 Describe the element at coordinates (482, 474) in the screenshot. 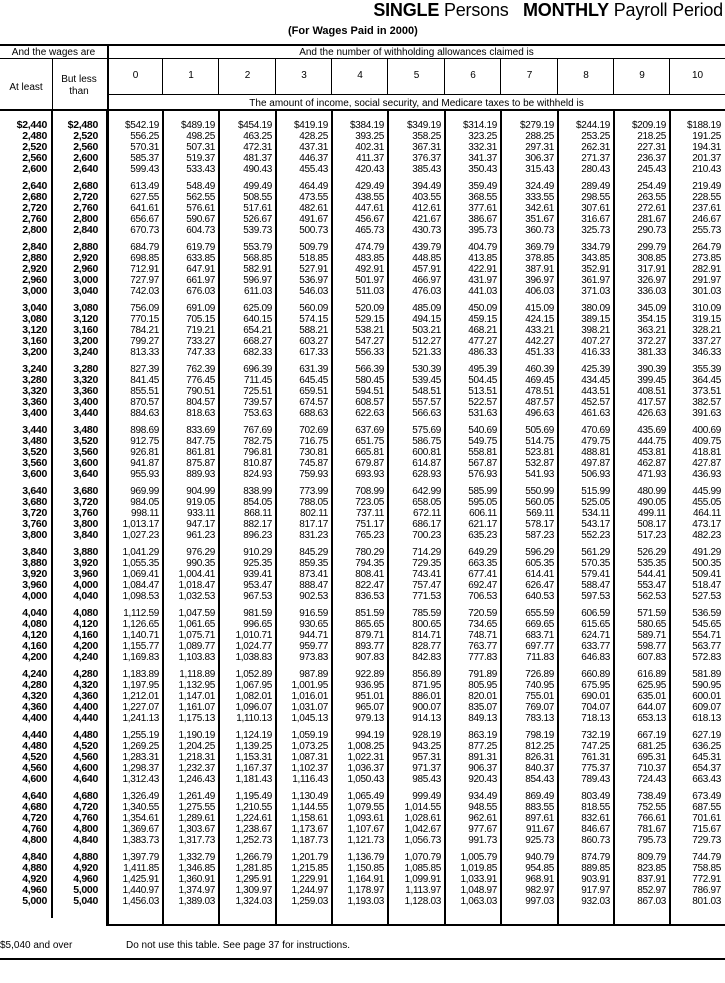

I see `withholding-amount-6: 576.93` at that location.